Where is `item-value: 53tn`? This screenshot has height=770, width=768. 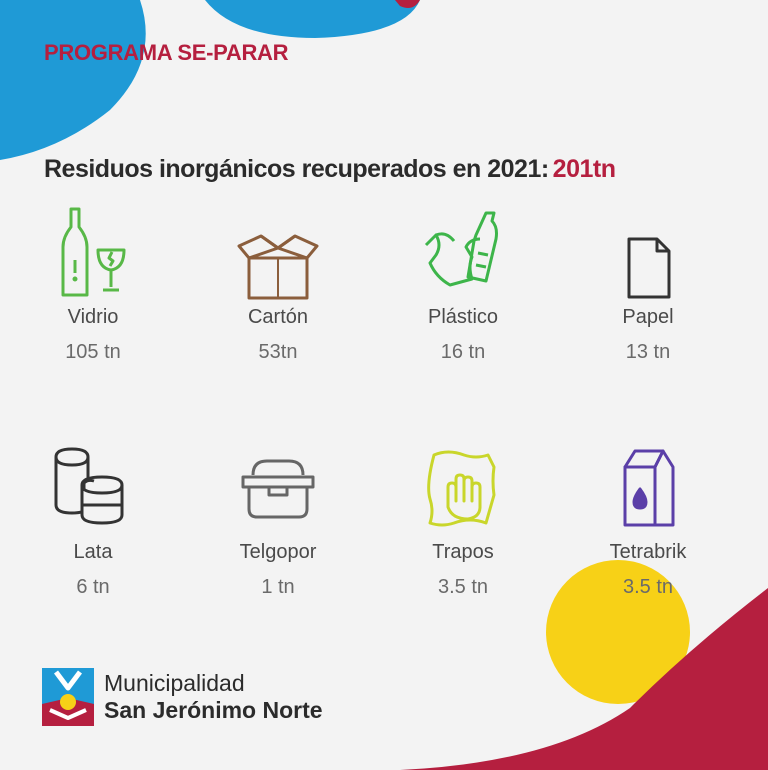
item-value: 53tn is located at coordinates (278, 352).